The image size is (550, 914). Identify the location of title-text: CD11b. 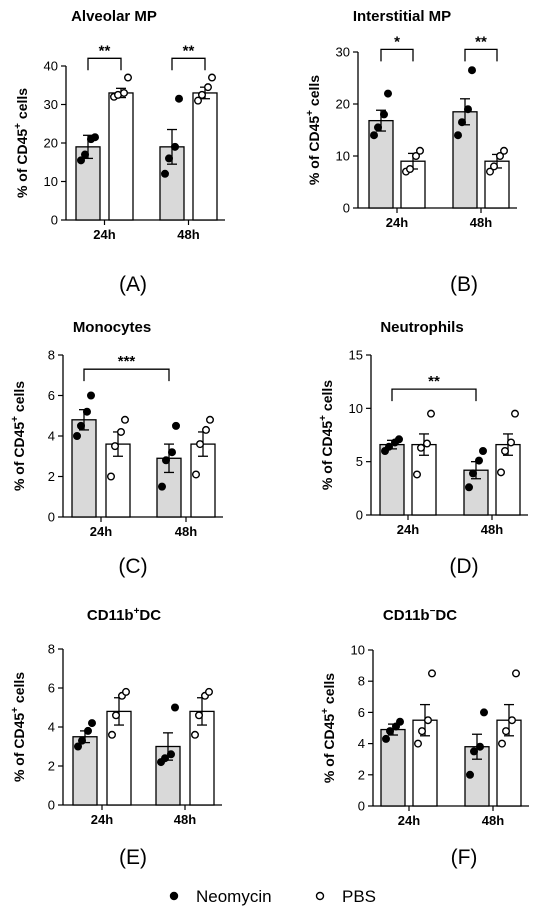
(110, 615).